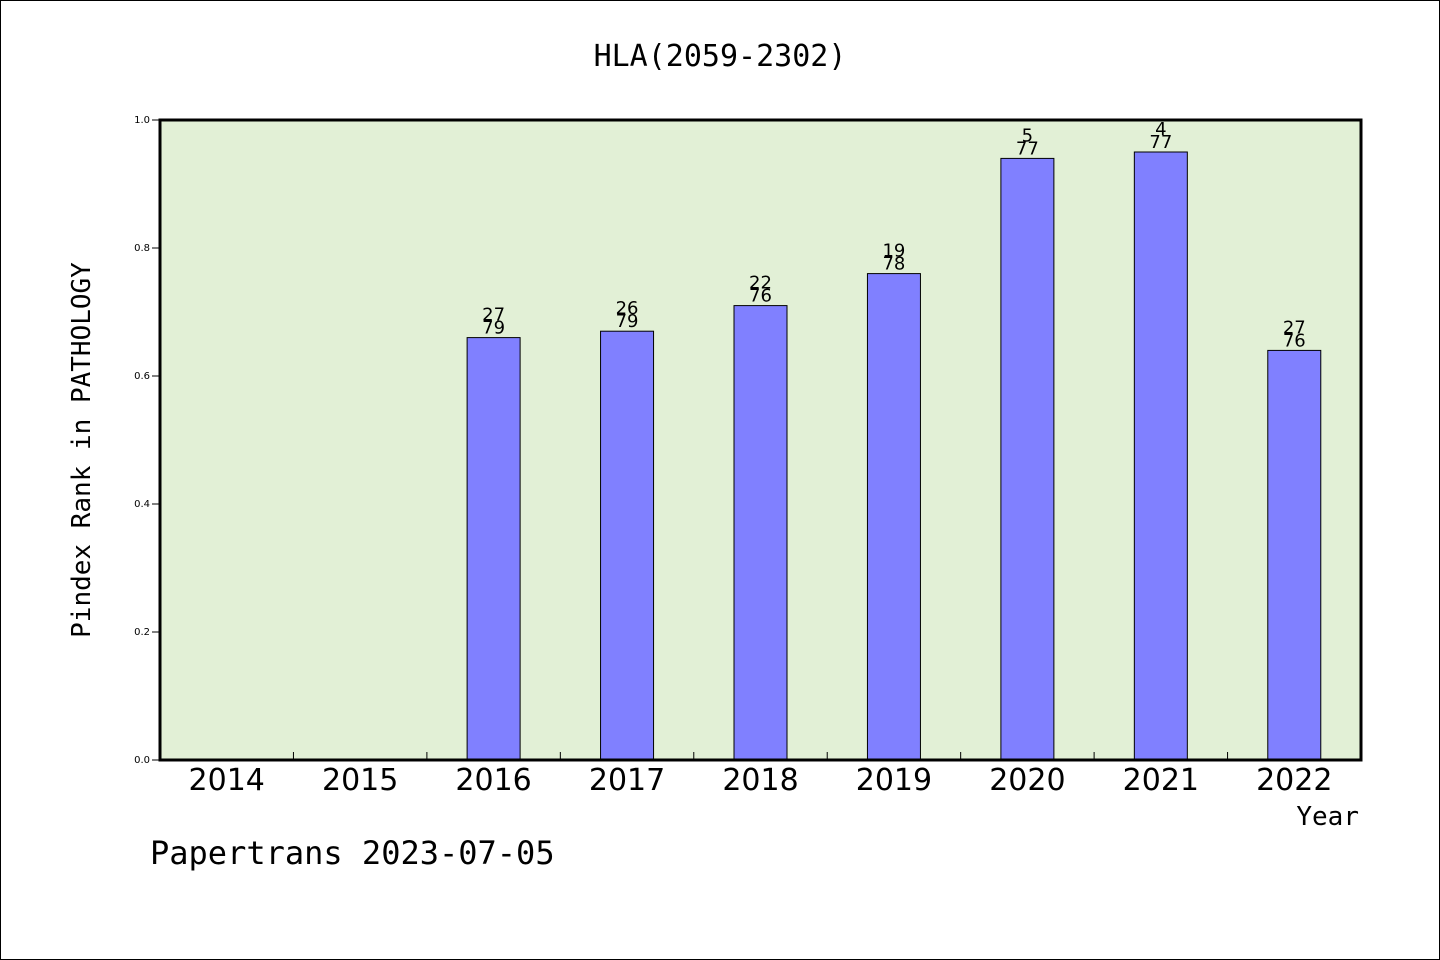  I want to click on y-tick-label: 0.2, so click(142, 632).